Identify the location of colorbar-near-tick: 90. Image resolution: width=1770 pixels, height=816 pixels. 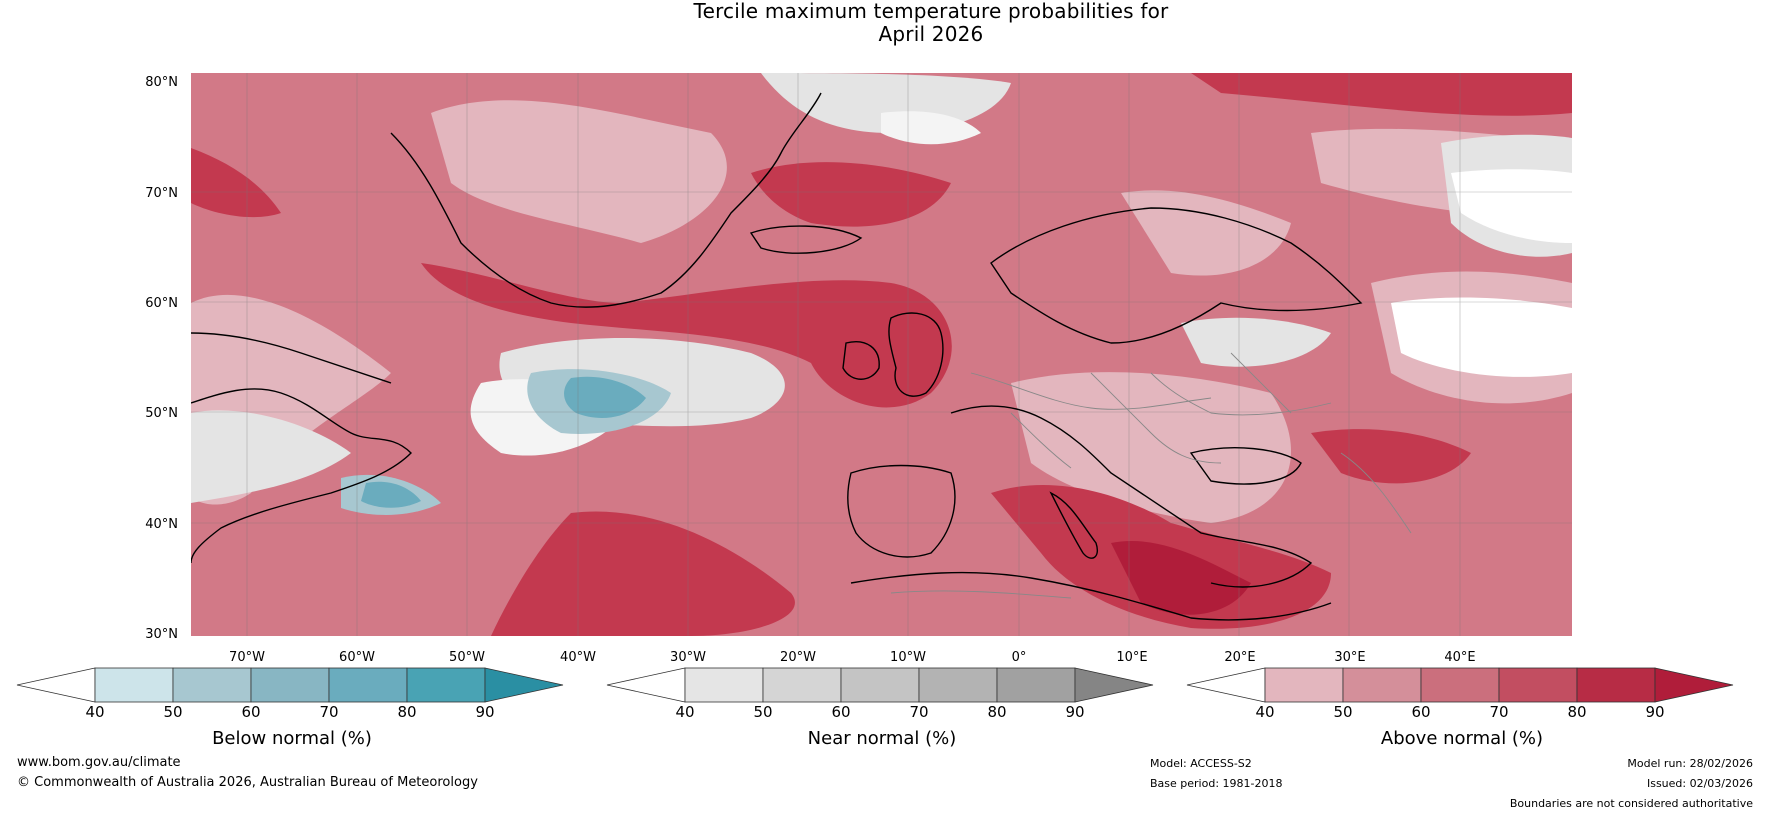
(1075, 712).